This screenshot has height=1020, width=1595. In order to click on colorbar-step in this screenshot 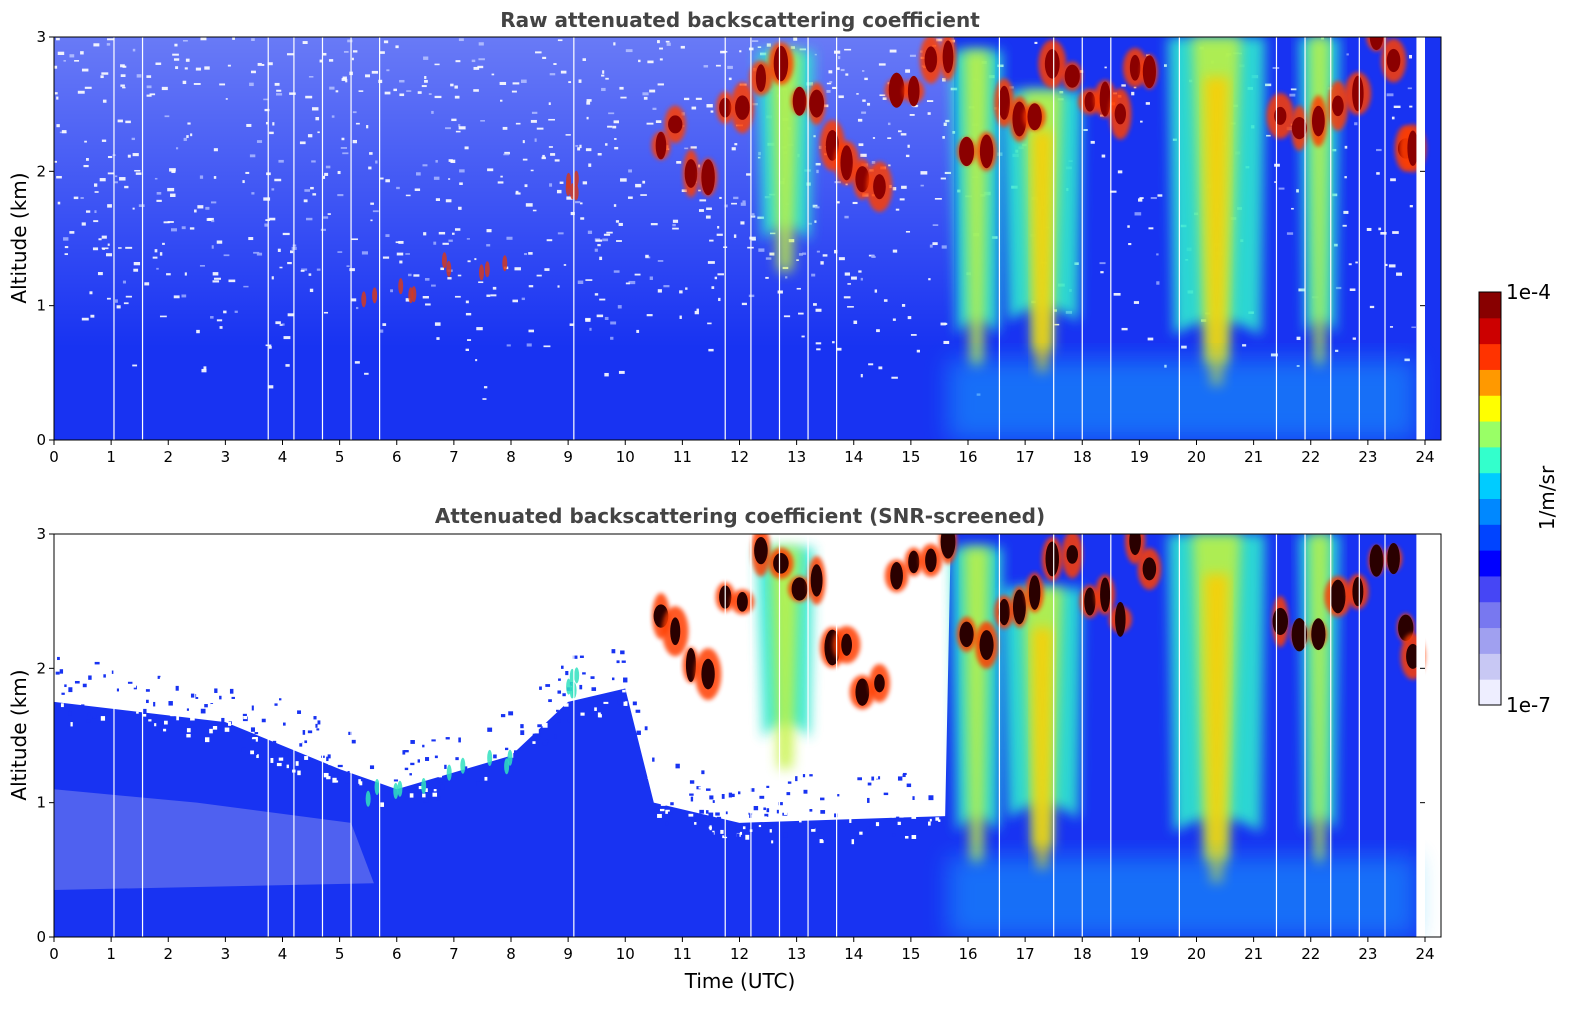, I will do `click(1490, 589)`.